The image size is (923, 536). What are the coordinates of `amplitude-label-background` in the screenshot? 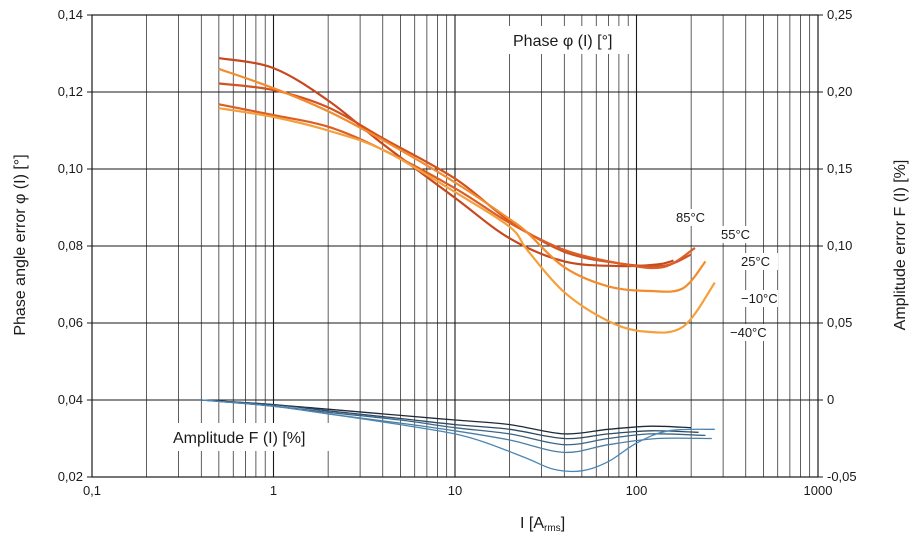 It's located at (251, 437).